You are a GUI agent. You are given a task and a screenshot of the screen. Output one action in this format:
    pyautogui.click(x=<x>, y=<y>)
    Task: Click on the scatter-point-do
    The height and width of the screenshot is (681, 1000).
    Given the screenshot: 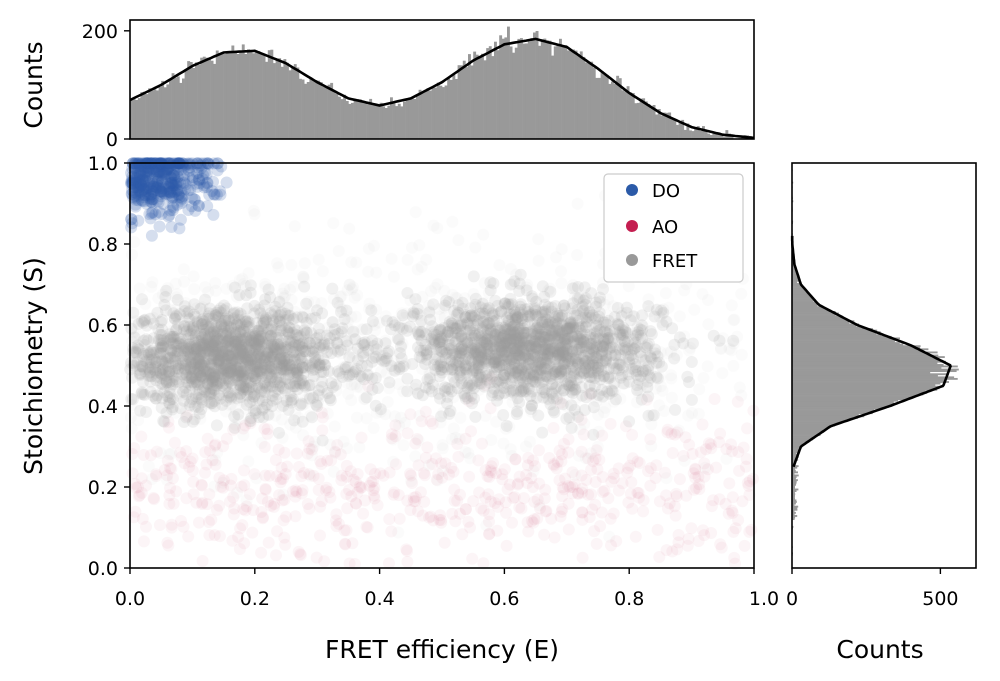 What is the action you would take?
    pyautogui.click(x=151, y=213)
    